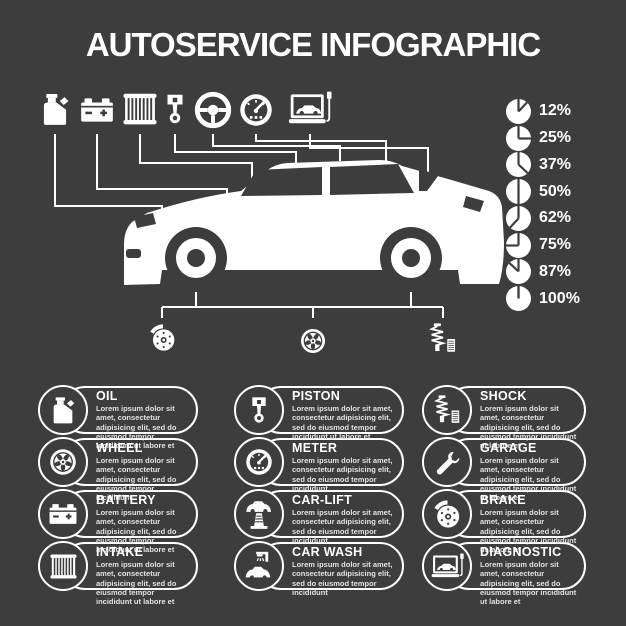  What do you see at coordinates (314, 224) in the screenshot?
I see `car-silhouette` at bounding box center [314, 224].